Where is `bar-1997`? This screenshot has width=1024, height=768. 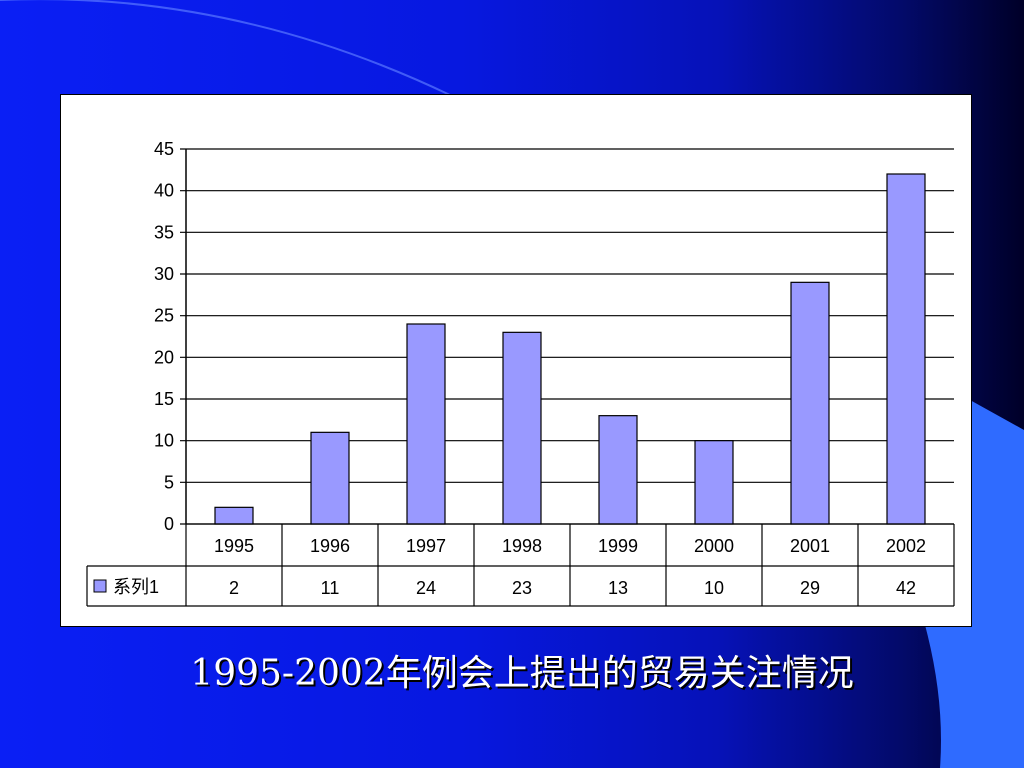
bar-1997 is located at coordinates (426, 424).